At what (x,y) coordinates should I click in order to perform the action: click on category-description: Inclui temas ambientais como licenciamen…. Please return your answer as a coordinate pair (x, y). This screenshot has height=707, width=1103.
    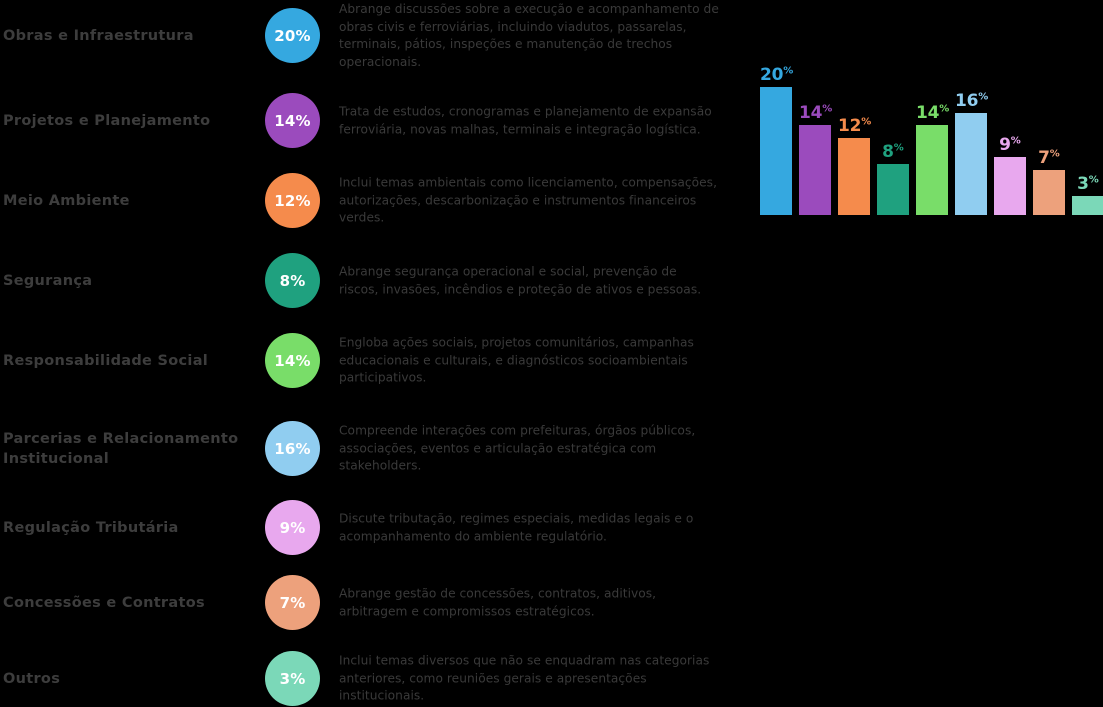
    Looking at the image, I should click on (528, 200).